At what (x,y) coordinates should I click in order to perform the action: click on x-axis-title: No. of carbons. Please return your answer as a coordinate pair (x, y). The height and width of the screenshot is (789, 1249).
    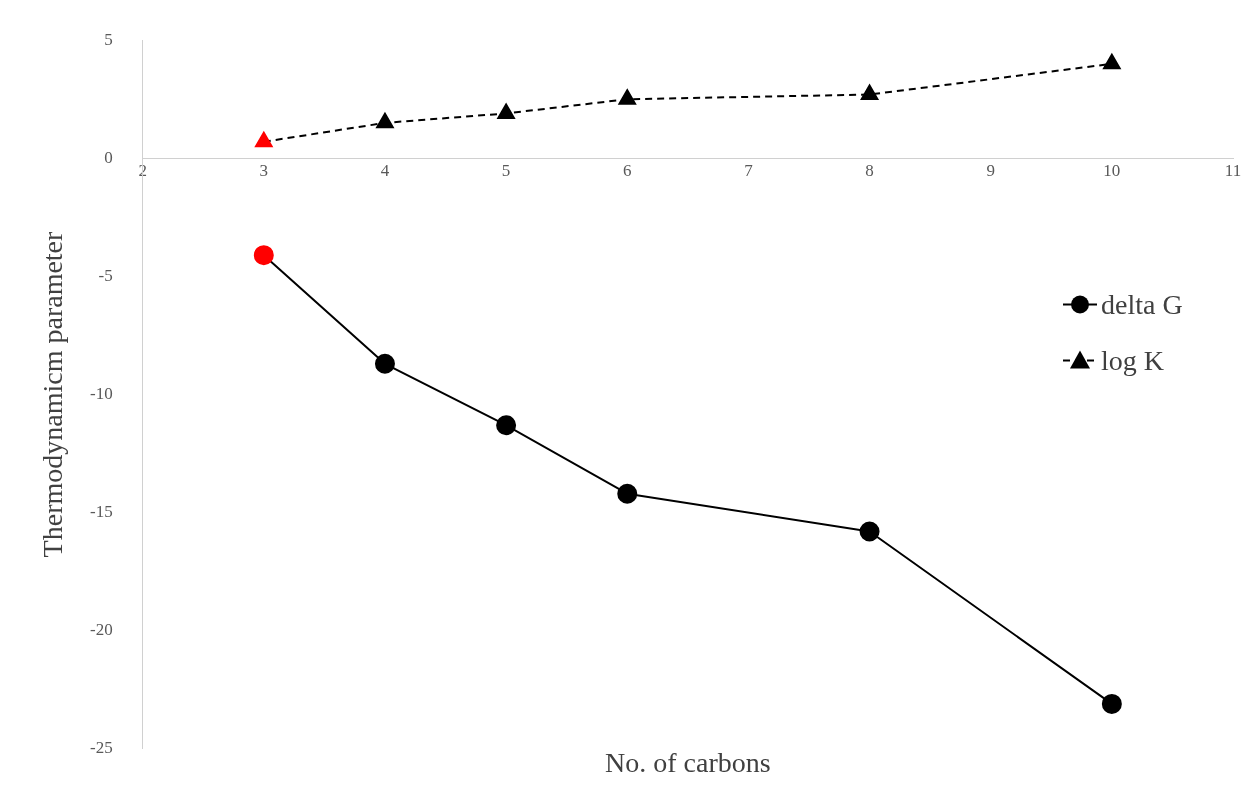
    Looking at the image, I should click on (688, 762).